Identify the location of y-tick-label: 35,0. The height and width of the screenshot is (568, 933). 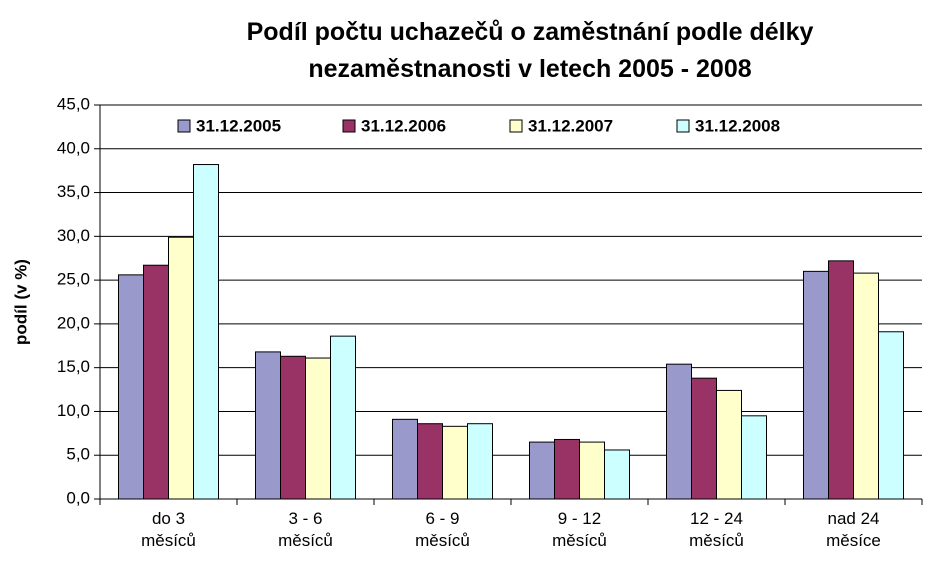
(73, 191).